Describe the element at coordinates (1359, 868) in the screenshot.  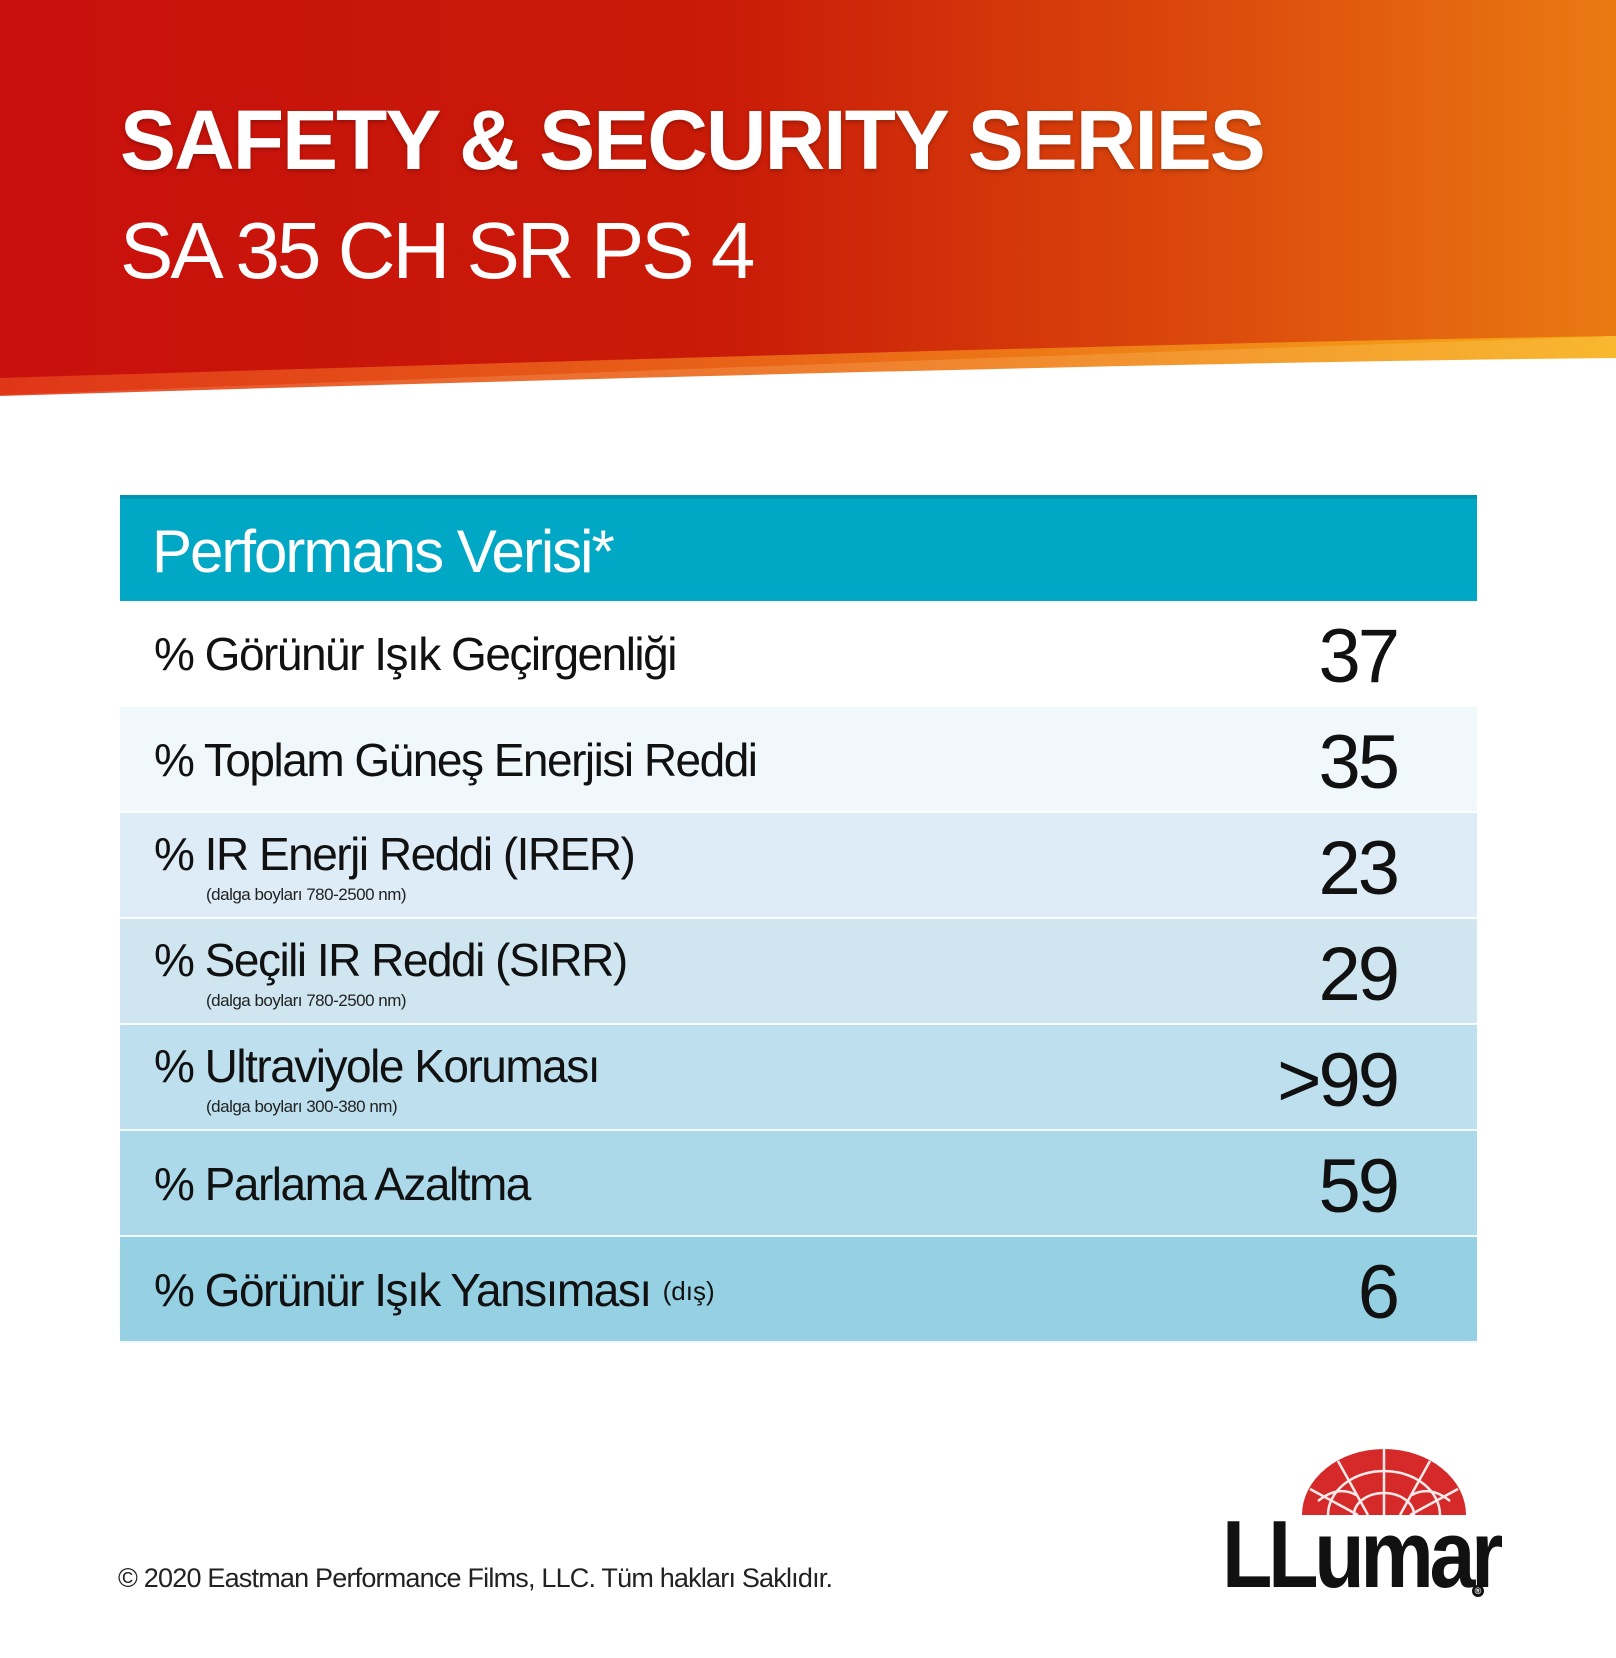
I see `row-value: 23` at that location.